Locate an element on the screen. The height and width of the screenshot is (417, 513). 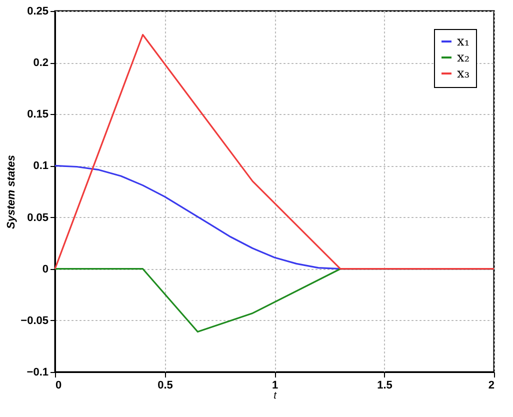
x-tick-label: 0 is located at coordinates (59, 386).